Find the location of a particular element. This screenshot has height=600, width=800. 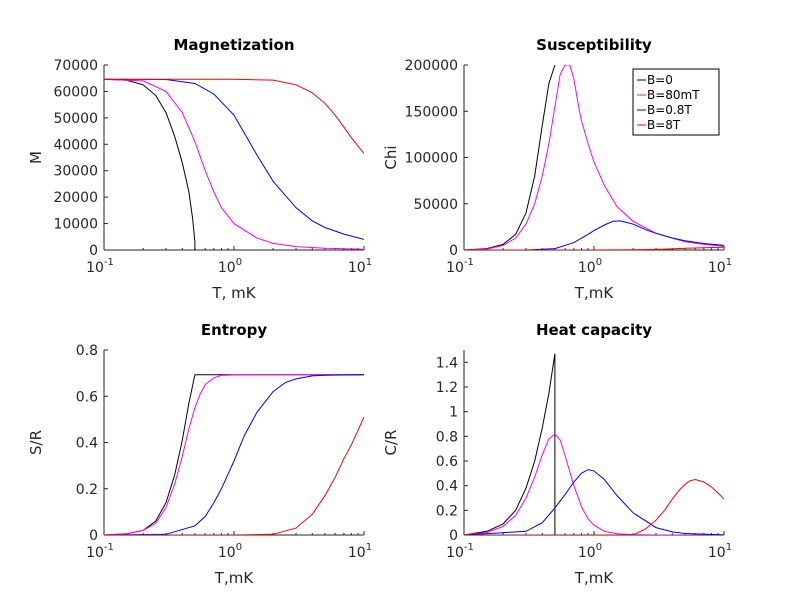

x-axis-label: T, mK is located at coordinates (233, 293).